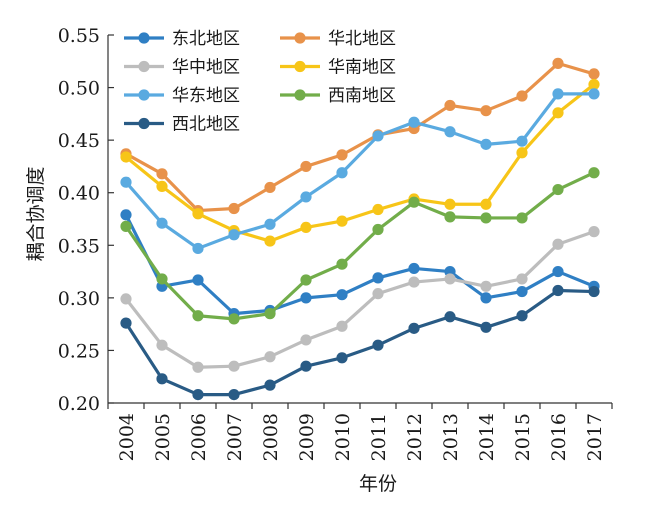 The image size is (650, 506). What do you see at coordinates (307, 437) in the screenshot?
I see `x-tick-label: 2009` at bounding box center [307, 437].